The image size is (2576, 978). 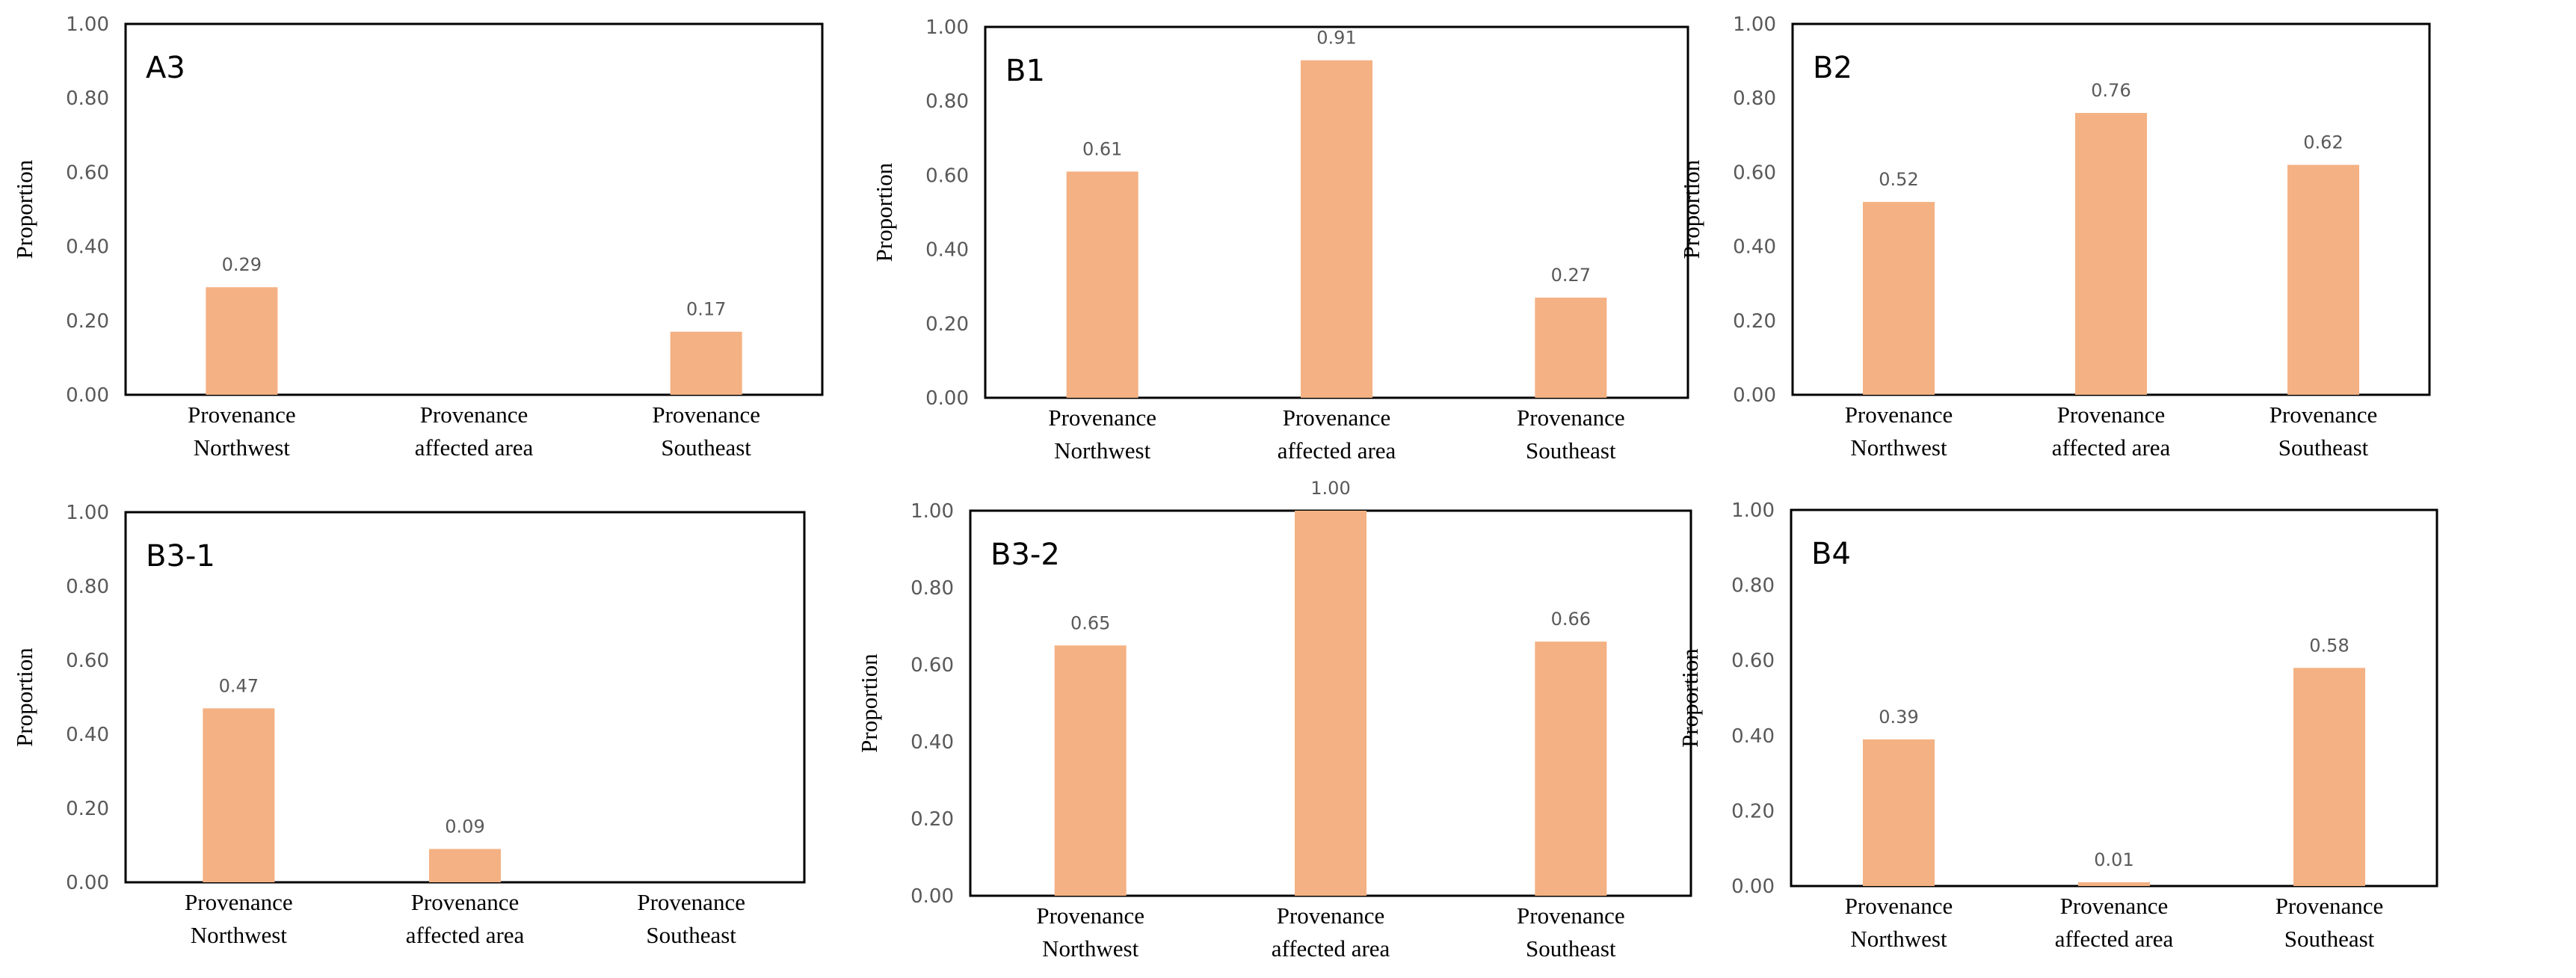 What do you see at coordinates (2113, 859) in the screenshot?
I see `data-label: 0.01` at bounding box center [2113, 859].